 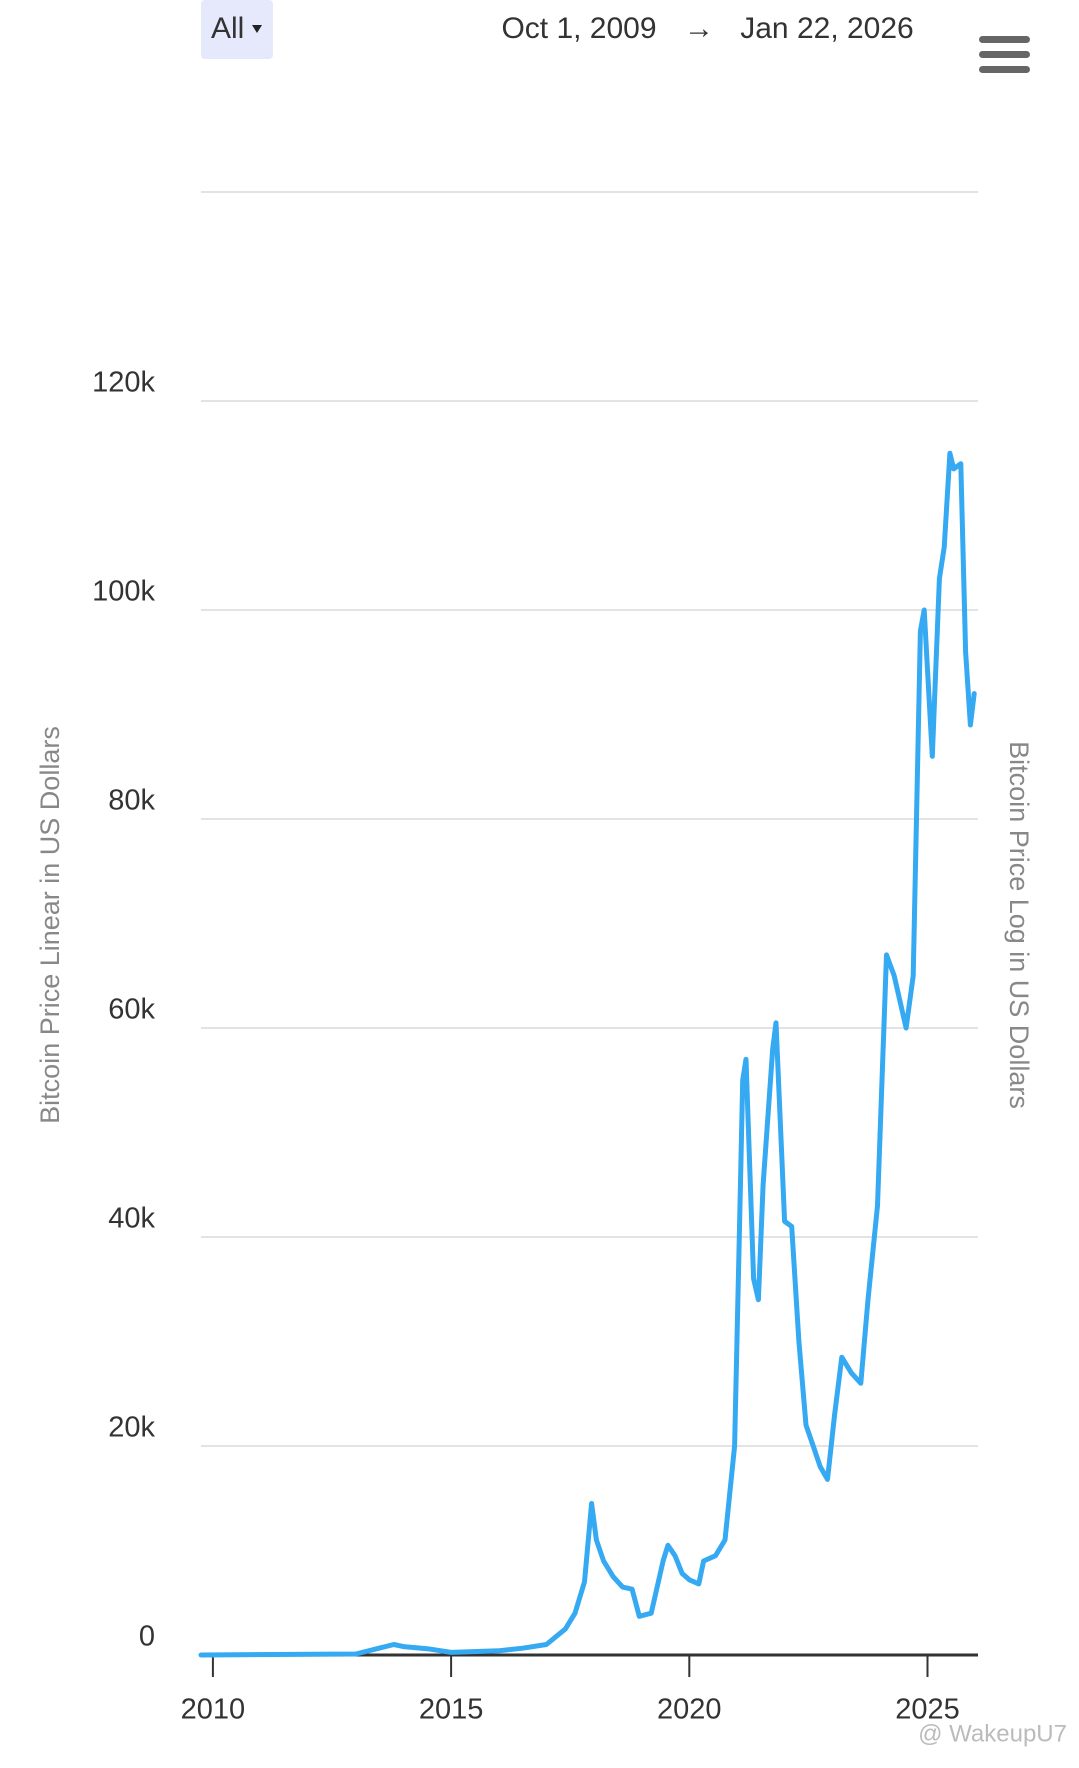 What do you see at coordinates (227, 28) in the screenshot?
I see `range-label: All` at bounding box center [227, 28].